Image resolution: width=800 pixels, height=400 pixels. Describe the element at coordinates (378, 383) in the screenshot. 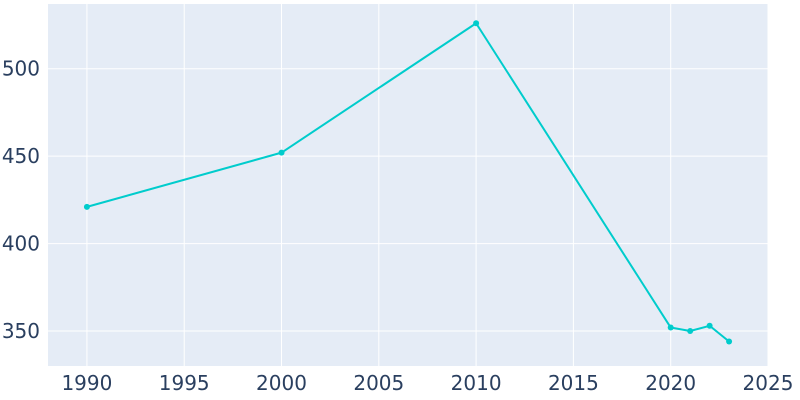

I see `x-tick-label-2005: 2005` at that location.